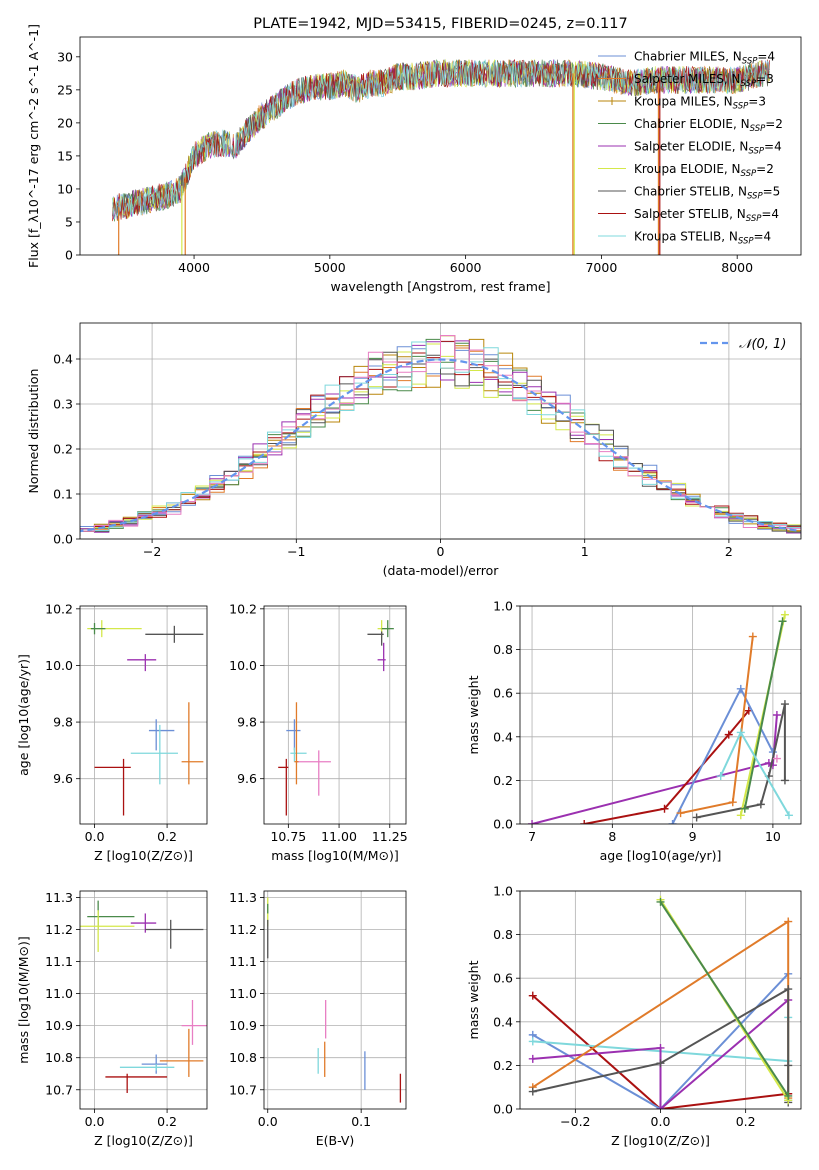 This screenshot has width=819, height=1170. What do you see at coordinates (441, 570) in the screenshot?
I see `x-axis-label: (data-model)/error` at bounding box center [441, 570].